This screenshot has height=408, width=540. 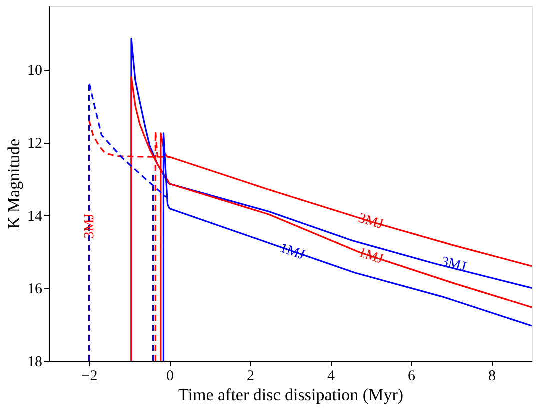 What do you see at coordinates (35, 362) in the screenshot?
I see `y-tick-label: 18` at bounding box center [35, 362].